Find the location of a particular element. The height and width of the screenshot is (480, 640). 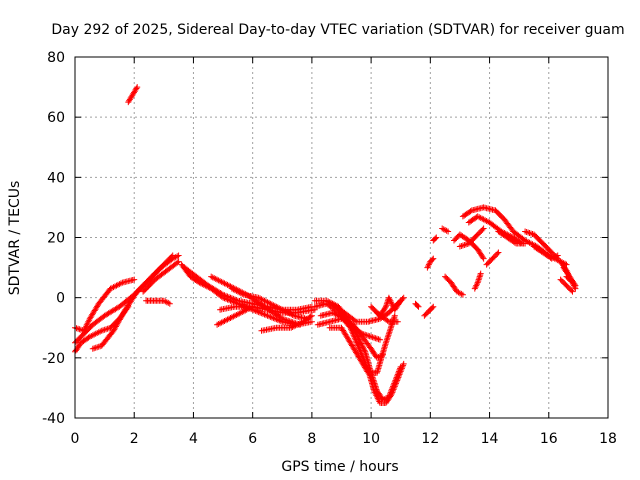

y-tick-labels: -40 -20 0 20 40 60 80 is located at coordinates (53, 238).